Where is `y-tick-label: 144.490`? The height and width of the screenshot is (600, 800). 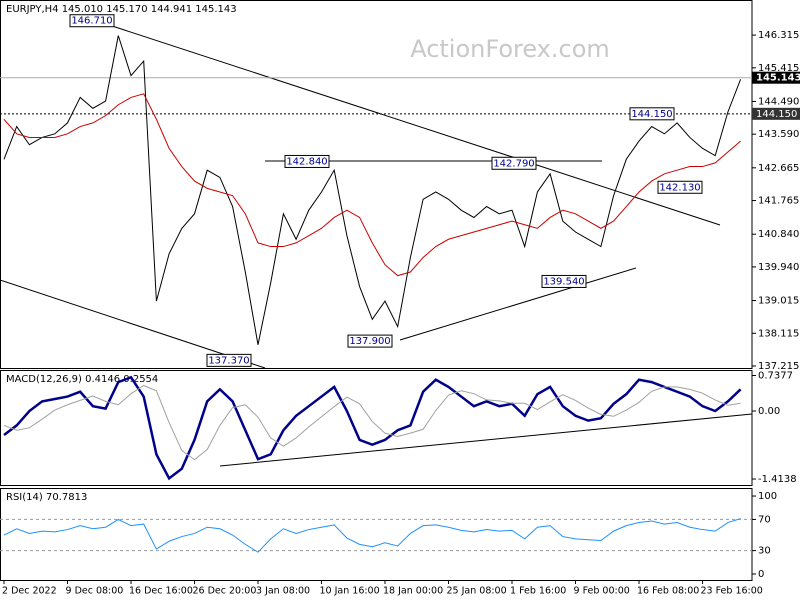
y-tick-label: 144.490 is located at coordinates (778, 101).